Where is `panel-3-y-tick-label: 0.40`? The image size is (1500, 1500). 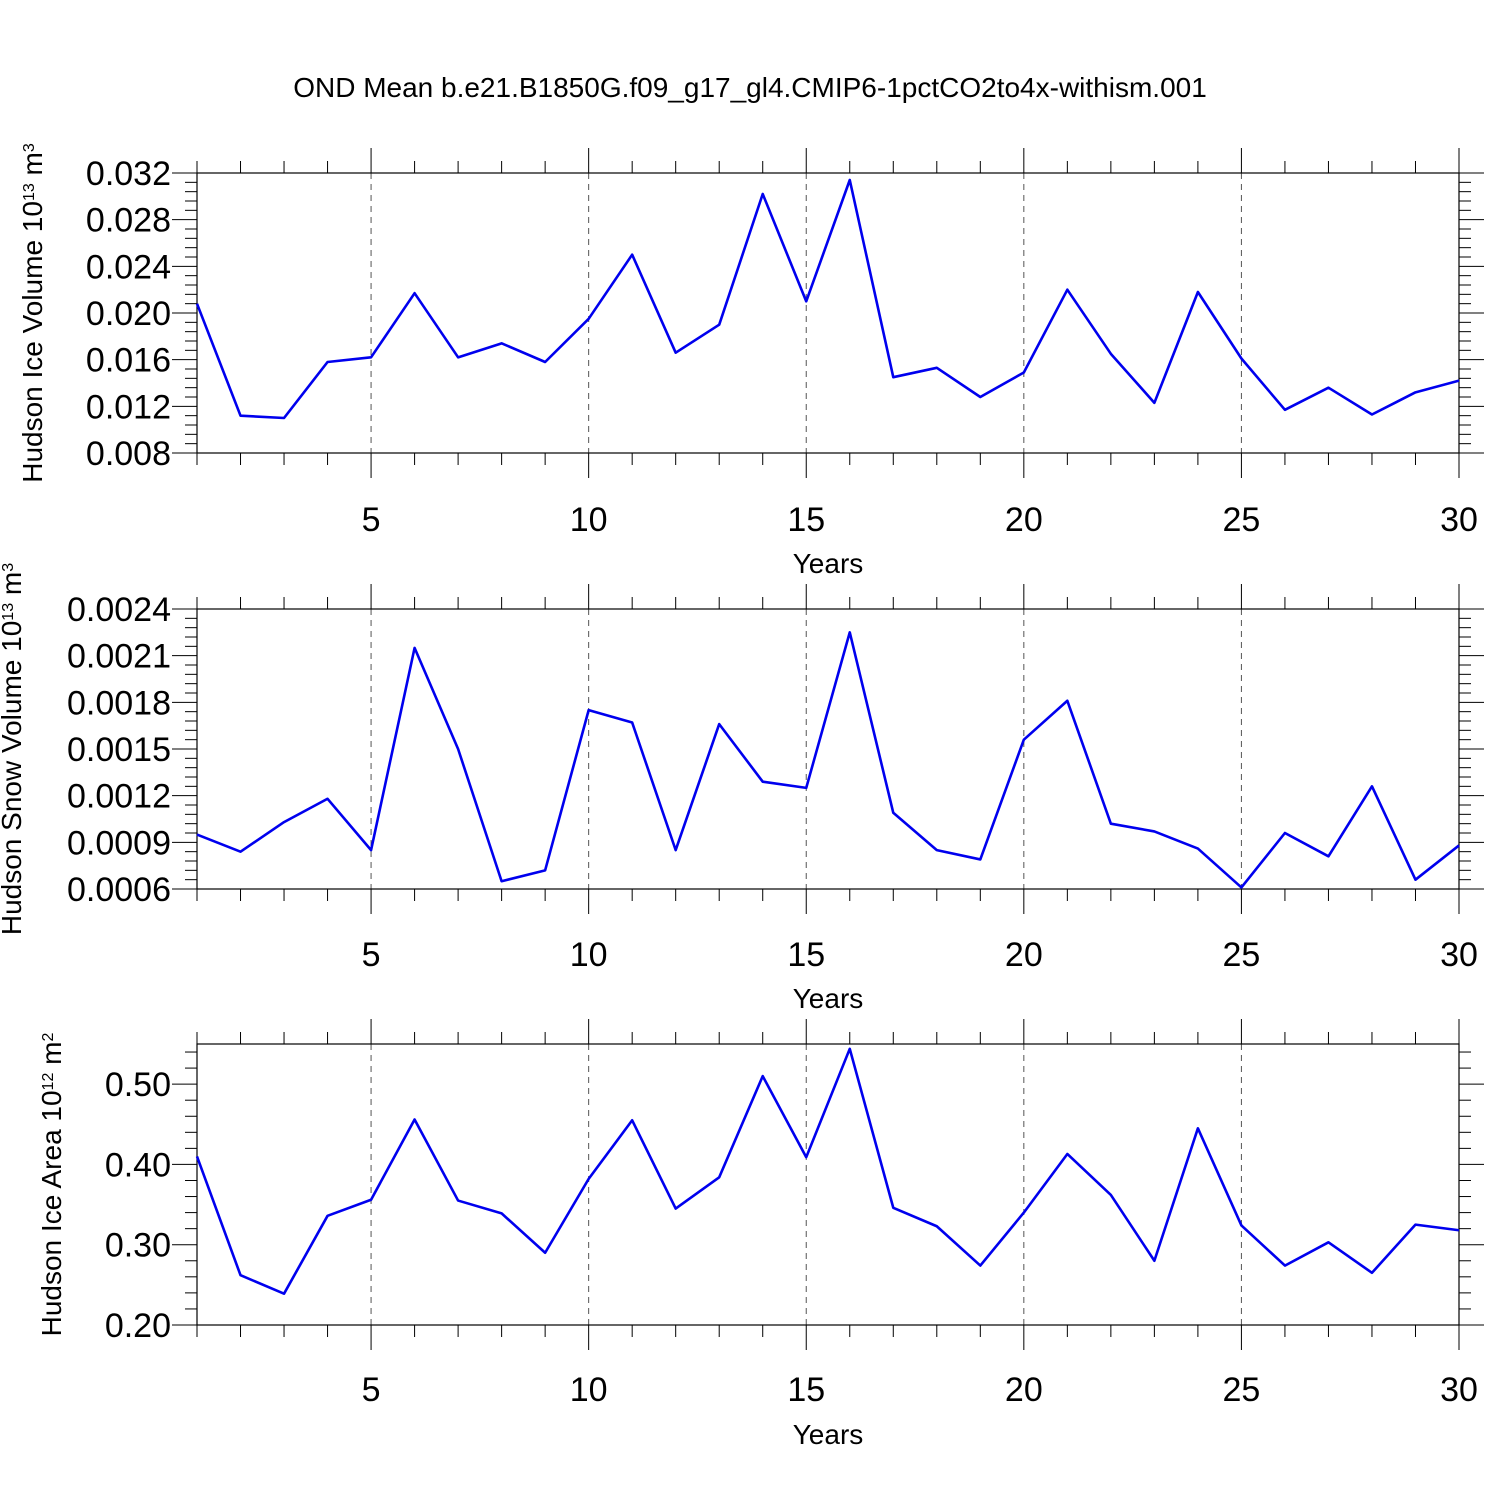 panel-3-y-tick-label: 0.40 is located at coordinates (138, 1165).